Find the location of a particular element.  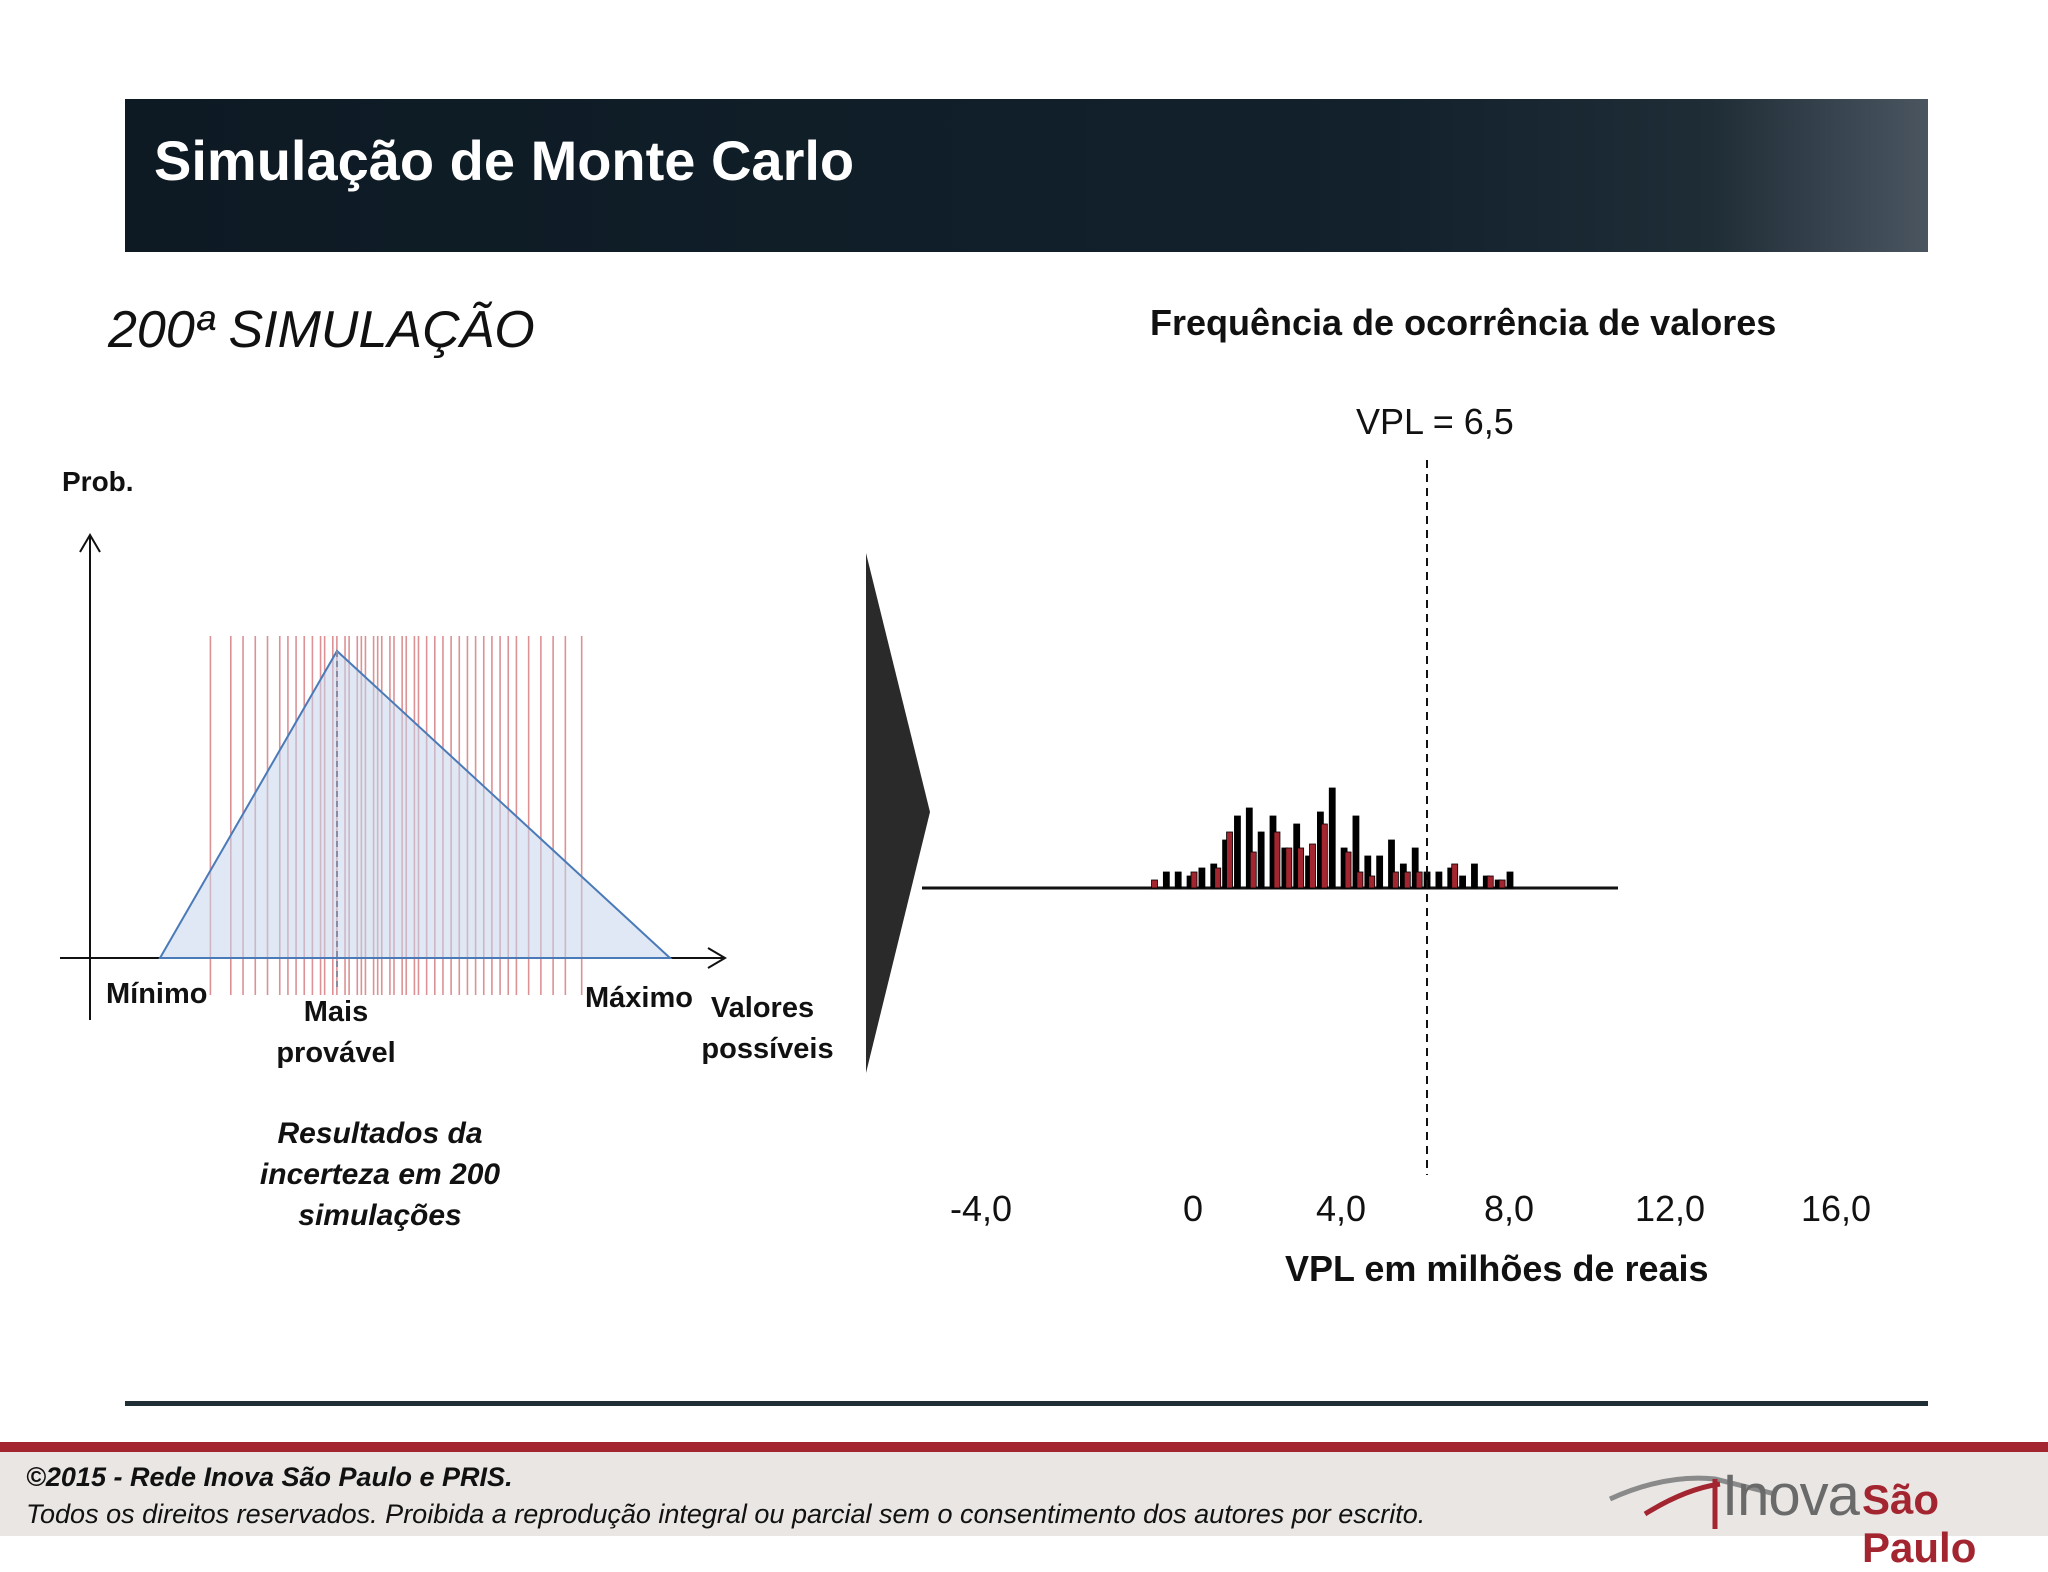

y-axis-label: Prob. is located at coordinates (98, 481).